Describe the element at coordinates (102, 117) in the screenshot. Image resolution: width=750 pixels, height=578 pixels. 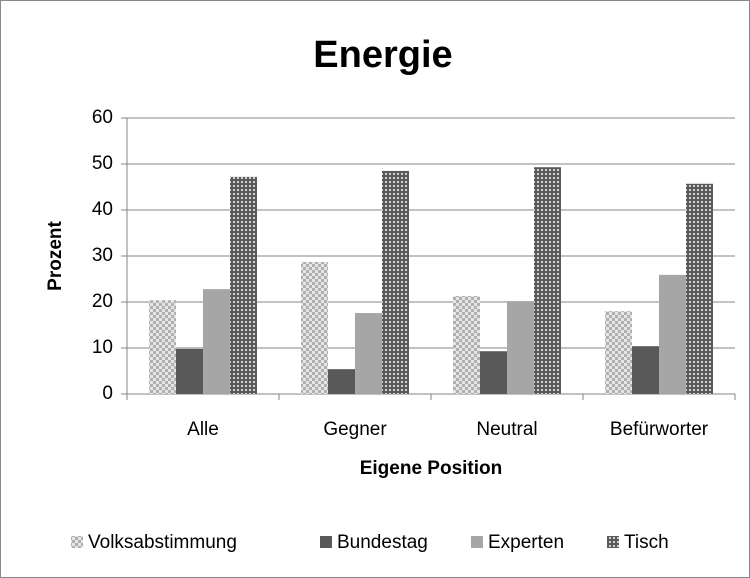
I see `y-tick-label: 60` at that location.